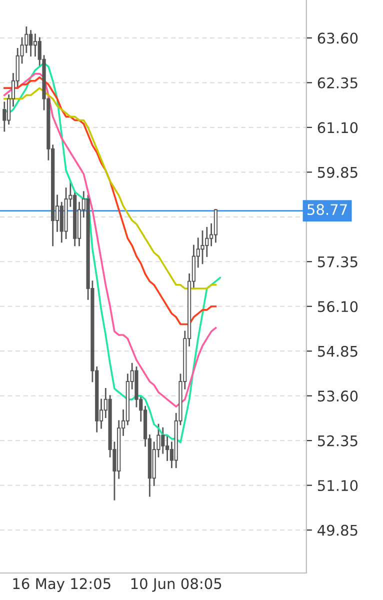 The height and width of the screenshot is (600, 383). I want to click on y-tick-label: 56.10, so click(338, 306).